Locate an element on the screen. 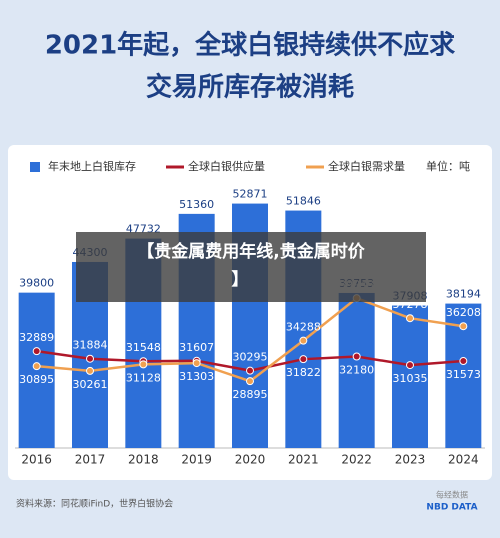 The width and height of the screenshot is (500, 538). x-tick-label: 2020 is located at coordinates (250, 460).